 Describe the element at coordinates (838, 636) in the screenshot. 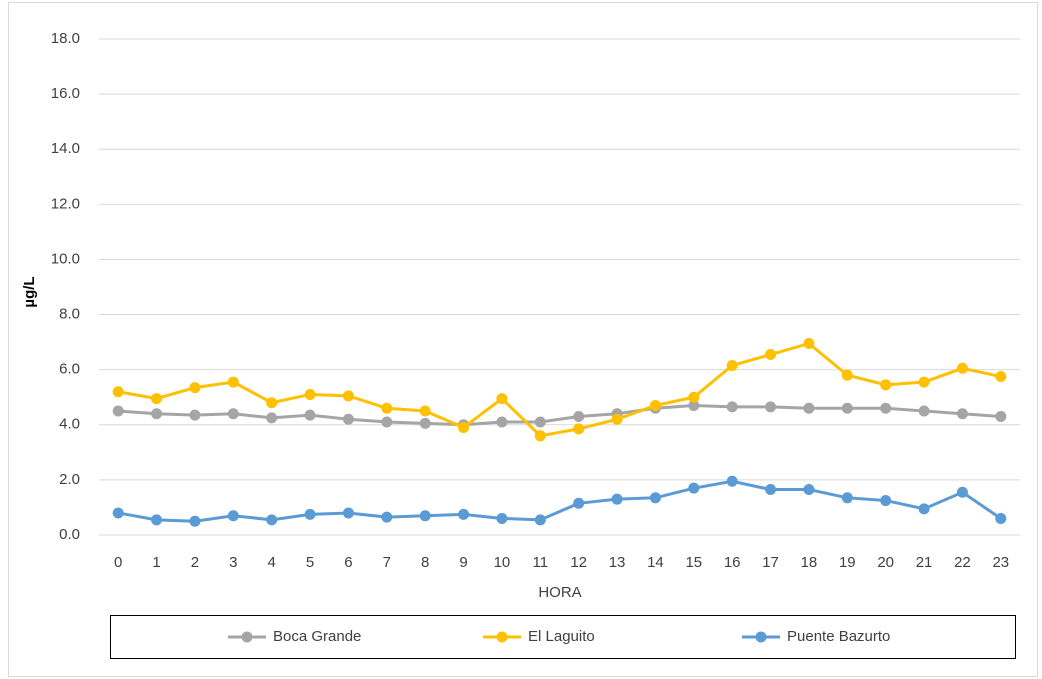

I see `legend-label: Puente Bazurto` at that location.